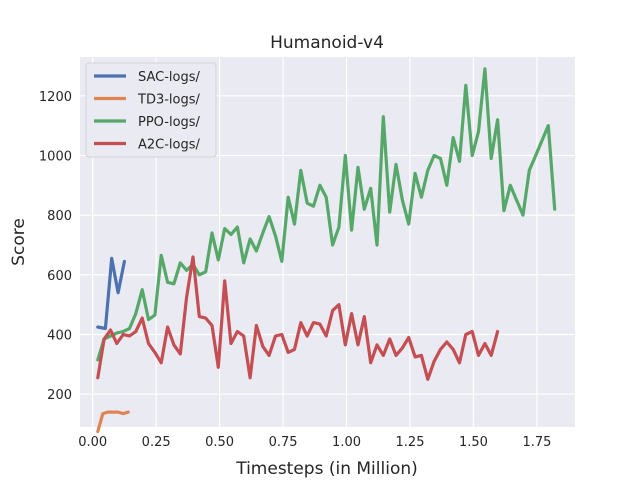 This screenshot has width=640, height=480. What do you see at coordinates (92, 442) in the screenshot?
I see `x-tick-label: 0.00` at bounding box center [92, 442].